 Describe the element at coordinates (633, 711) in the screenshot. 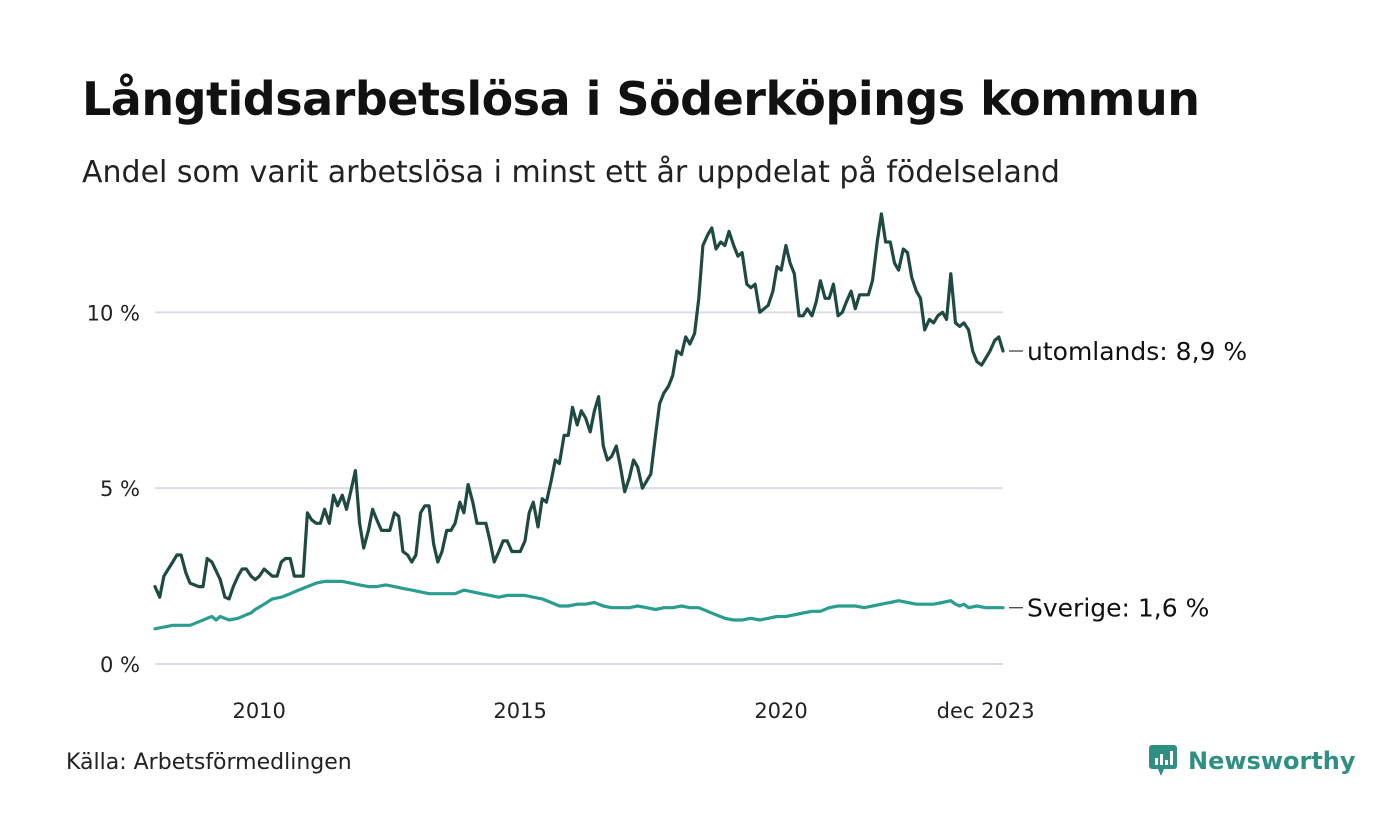

I see `x-axis-ticks: 2010 2015 2020 dec 2023` at that location.